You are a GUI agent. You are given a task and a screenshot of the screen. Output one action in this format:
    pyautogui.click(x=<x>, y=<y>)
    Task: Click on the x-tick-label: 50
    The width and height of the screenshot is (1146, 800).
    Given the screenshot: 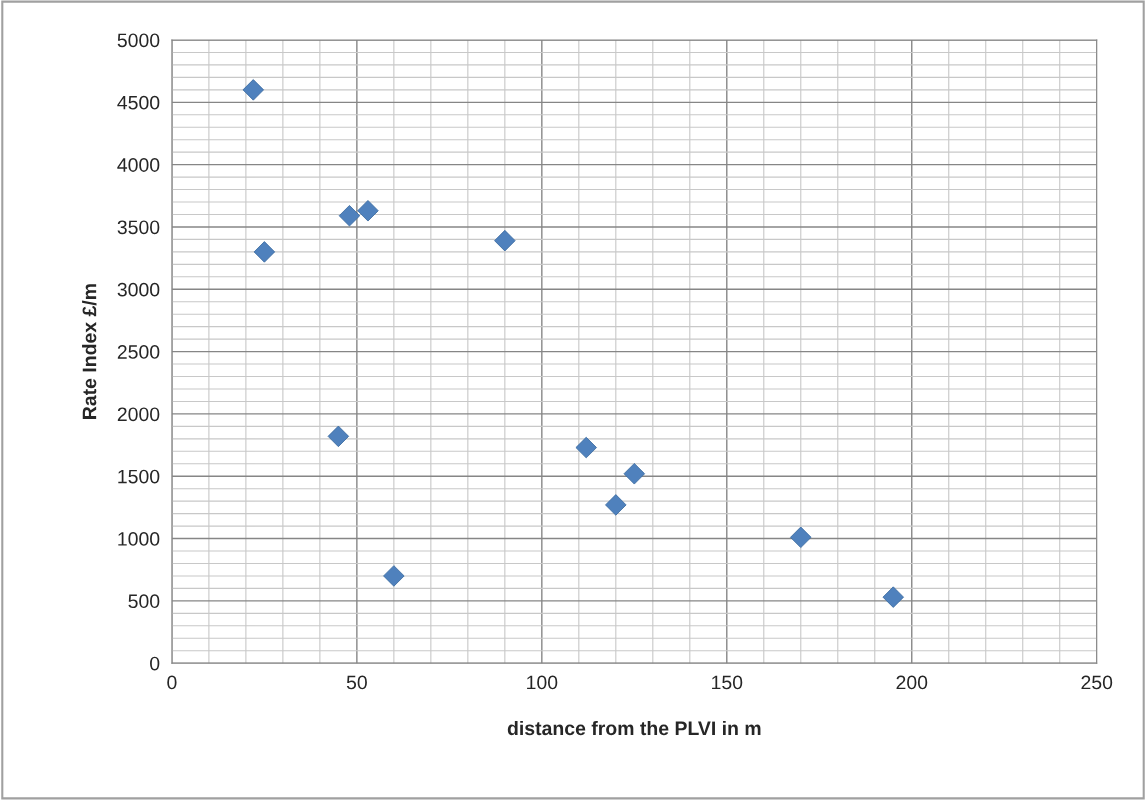 What is the action you would take?
    pyautogui.click(x=356, y=682)
    